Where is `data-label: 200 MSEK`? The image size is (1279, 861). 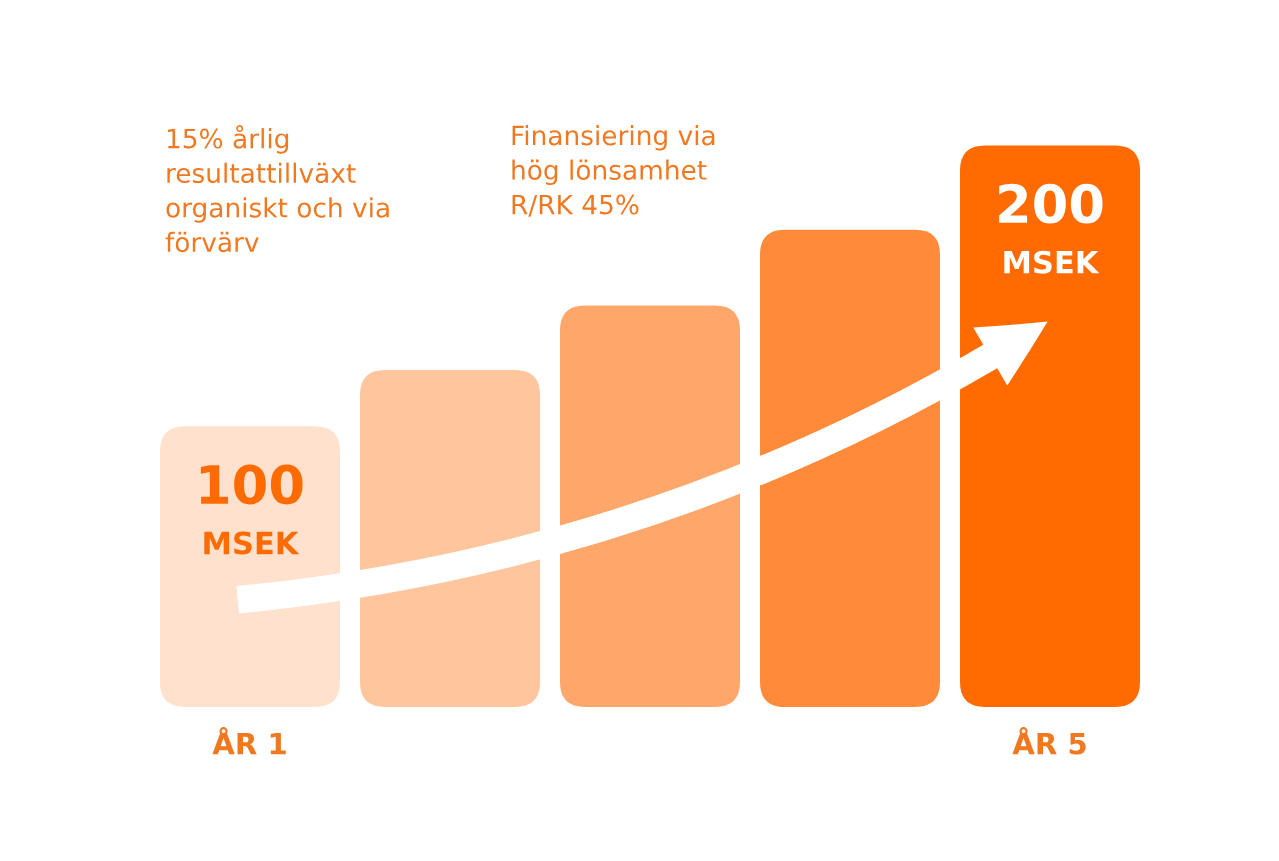
data-label: 200 MSEK is located at coordinates (1051, 228).